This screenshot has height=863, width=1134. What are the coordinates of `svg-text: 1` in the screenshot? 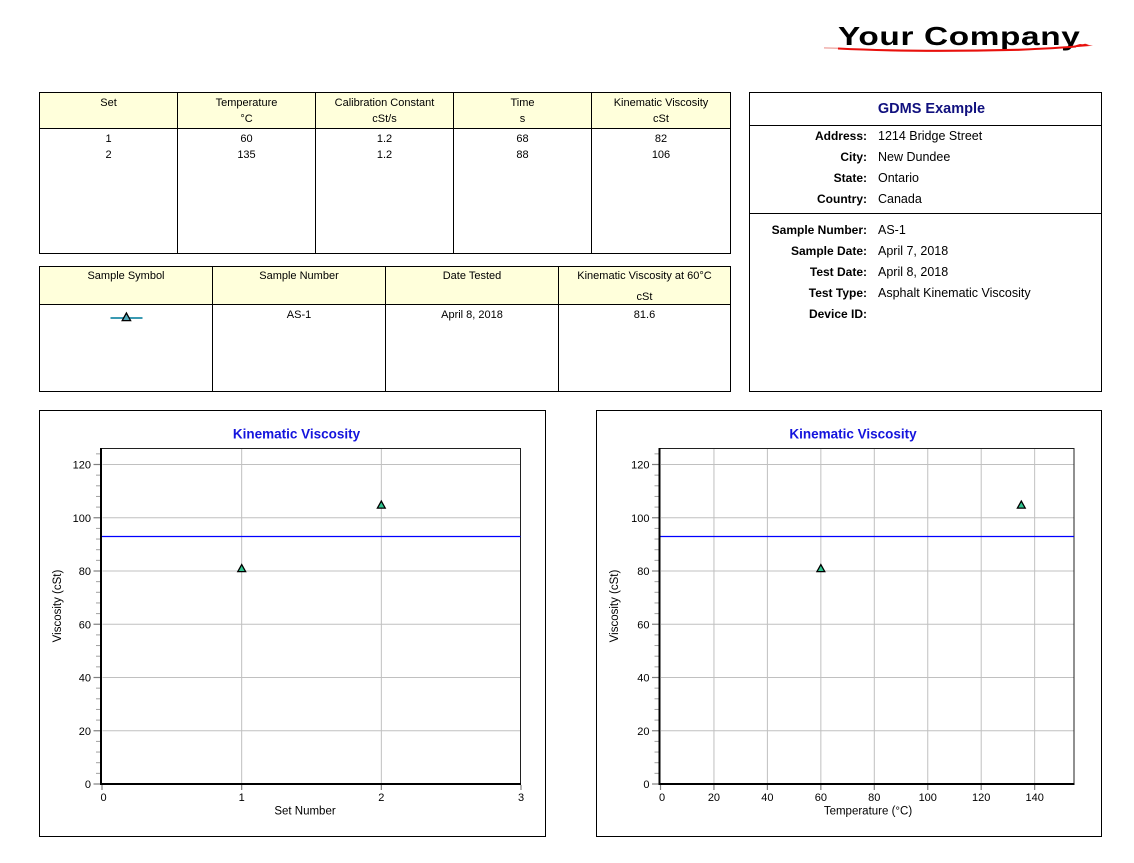 It's located at (242, 798).